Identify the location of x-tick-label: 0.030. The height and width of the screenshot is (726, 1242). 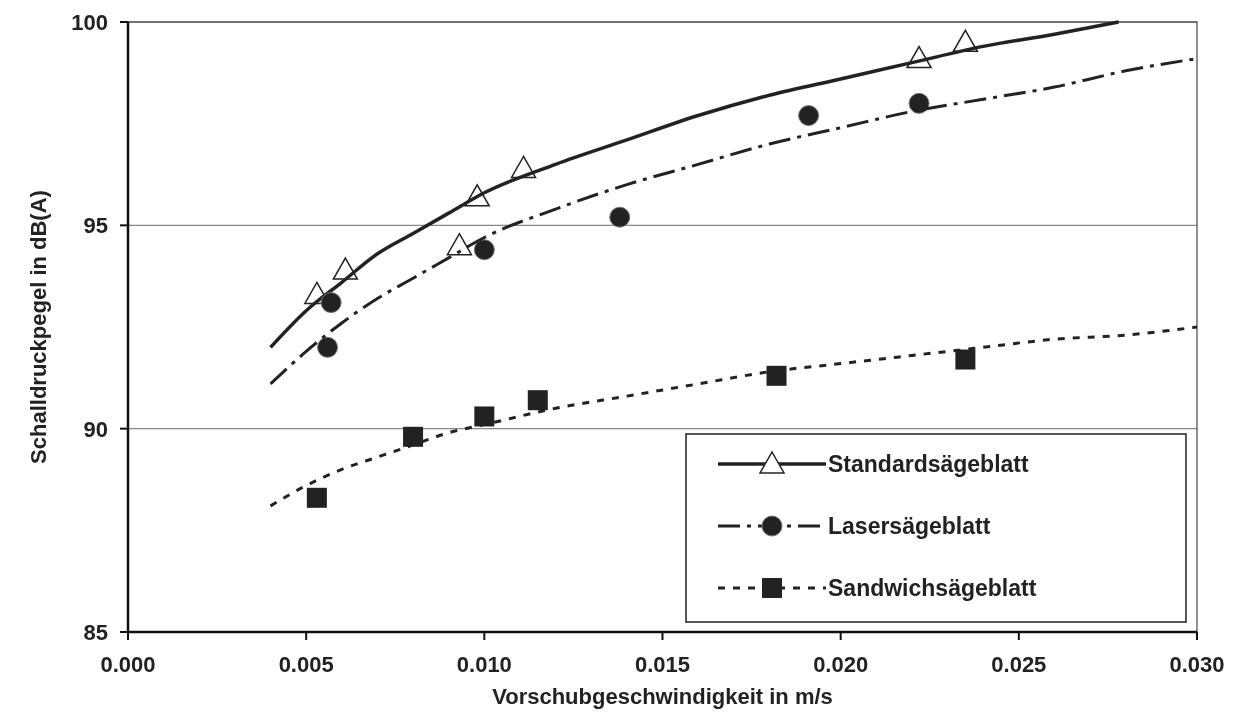
(1197, 664).